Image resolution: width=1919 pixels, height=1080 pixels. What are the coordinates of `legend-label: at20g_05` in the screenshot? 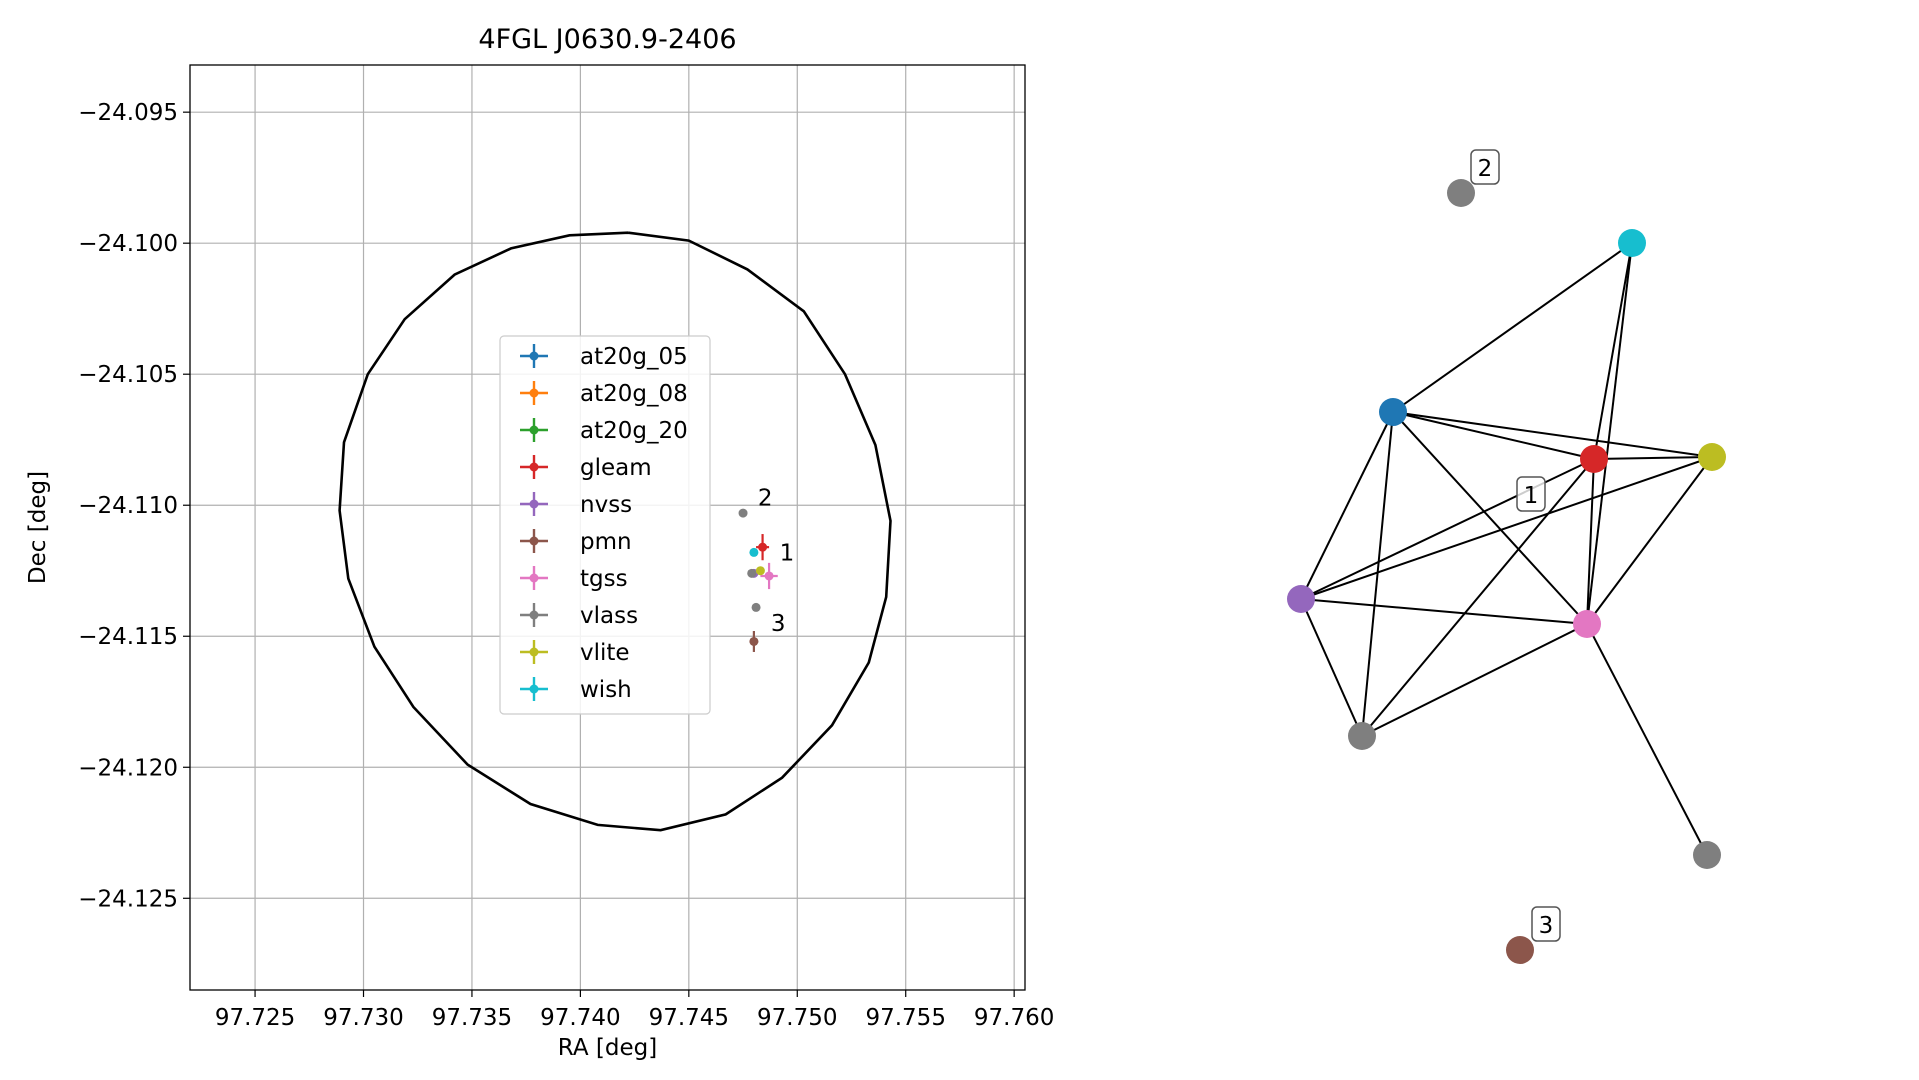 It's located at (634, 357).